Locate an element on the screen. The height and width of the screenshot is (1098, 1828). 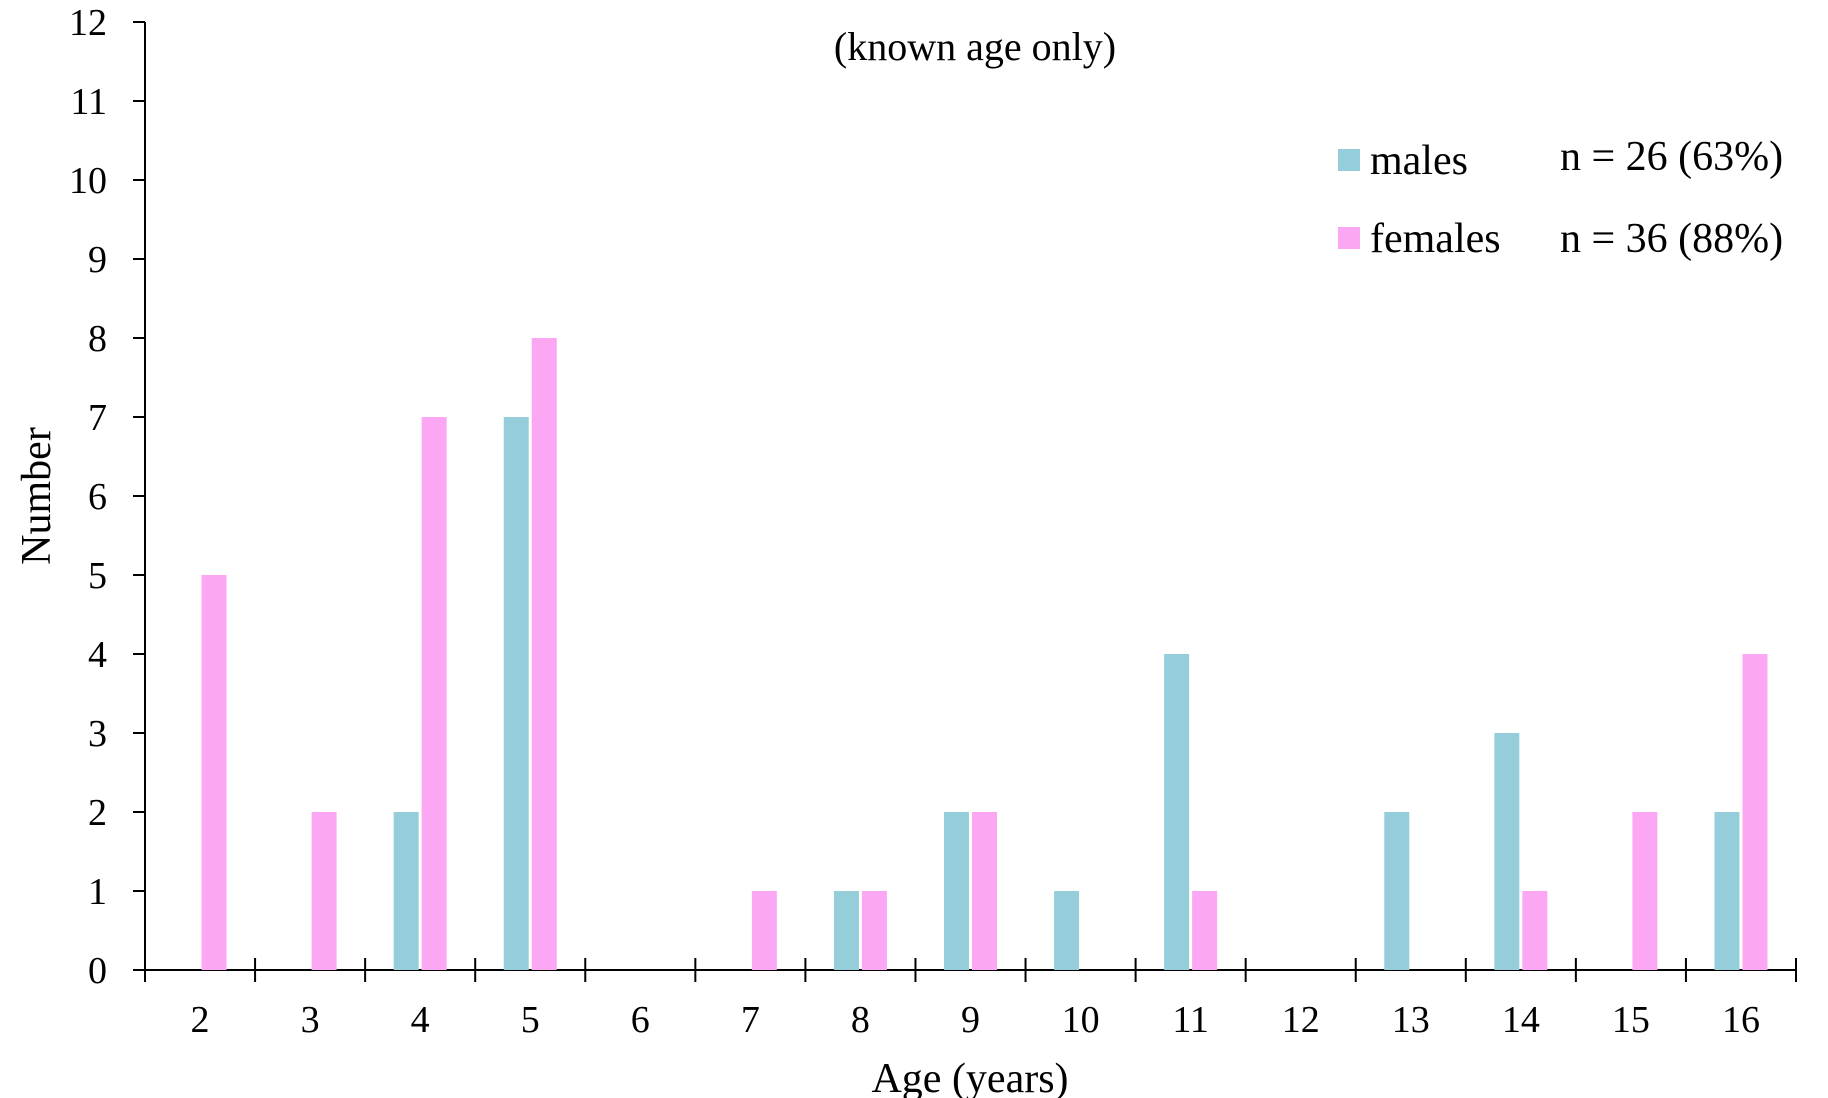
x-tick-label: 9 is located at coordinates (970, 1020).